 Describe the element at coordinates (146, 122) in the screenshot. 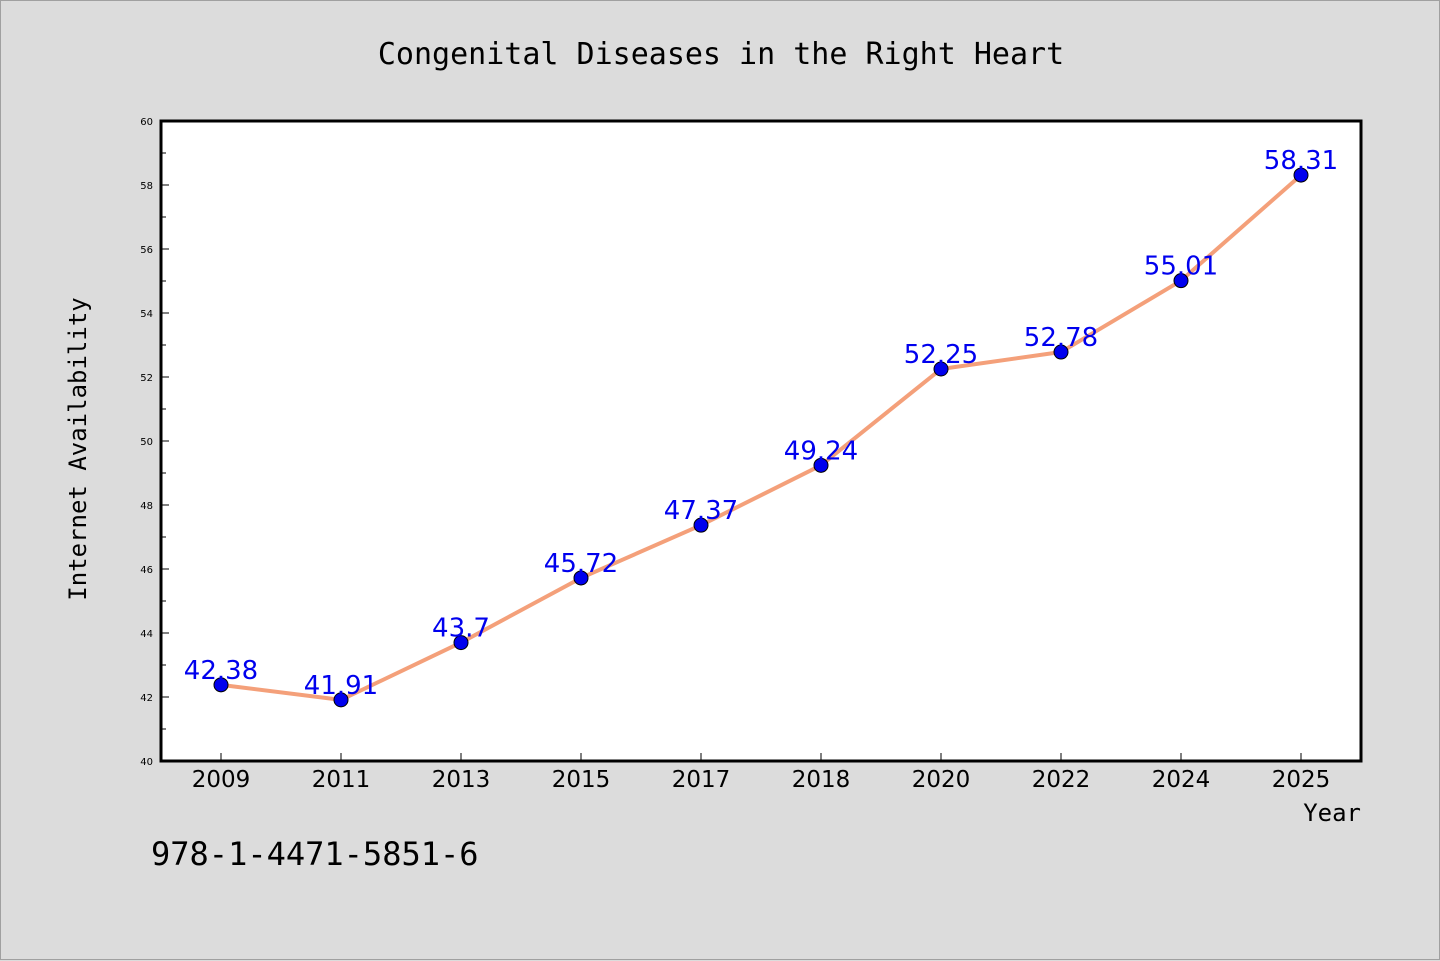

I see `y-tick-label: 60` at that location.